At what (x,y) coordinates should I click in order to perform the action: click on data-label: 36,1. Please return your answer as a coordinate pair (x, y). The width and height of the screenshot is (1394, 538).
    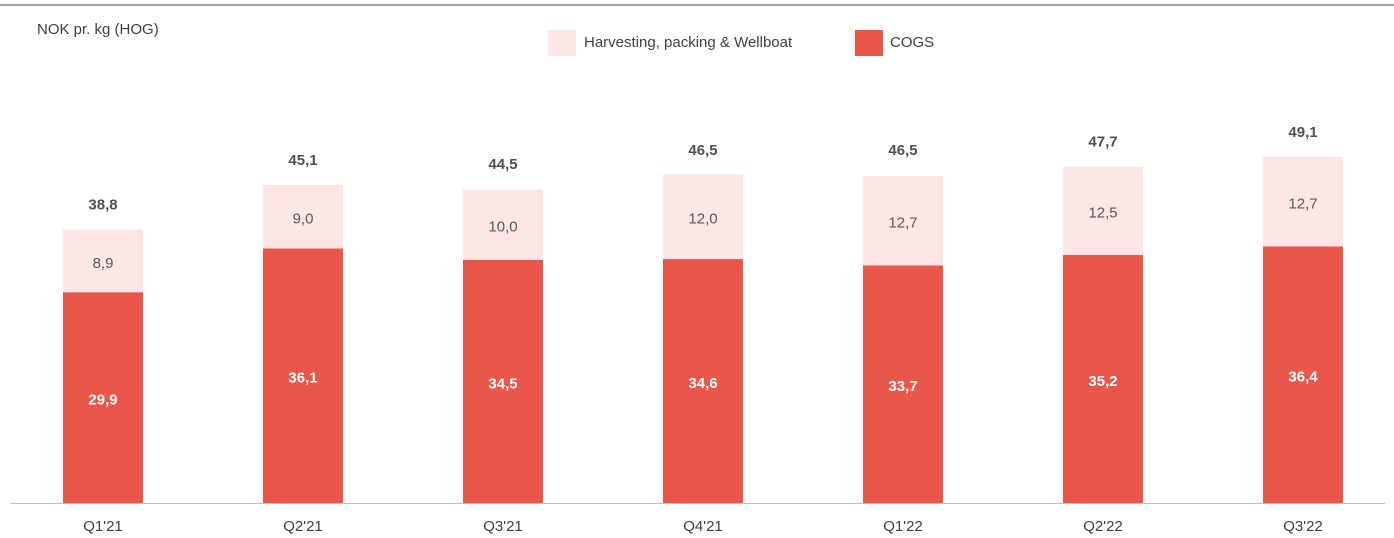
    Looking at the image, I should click on (302, 378).